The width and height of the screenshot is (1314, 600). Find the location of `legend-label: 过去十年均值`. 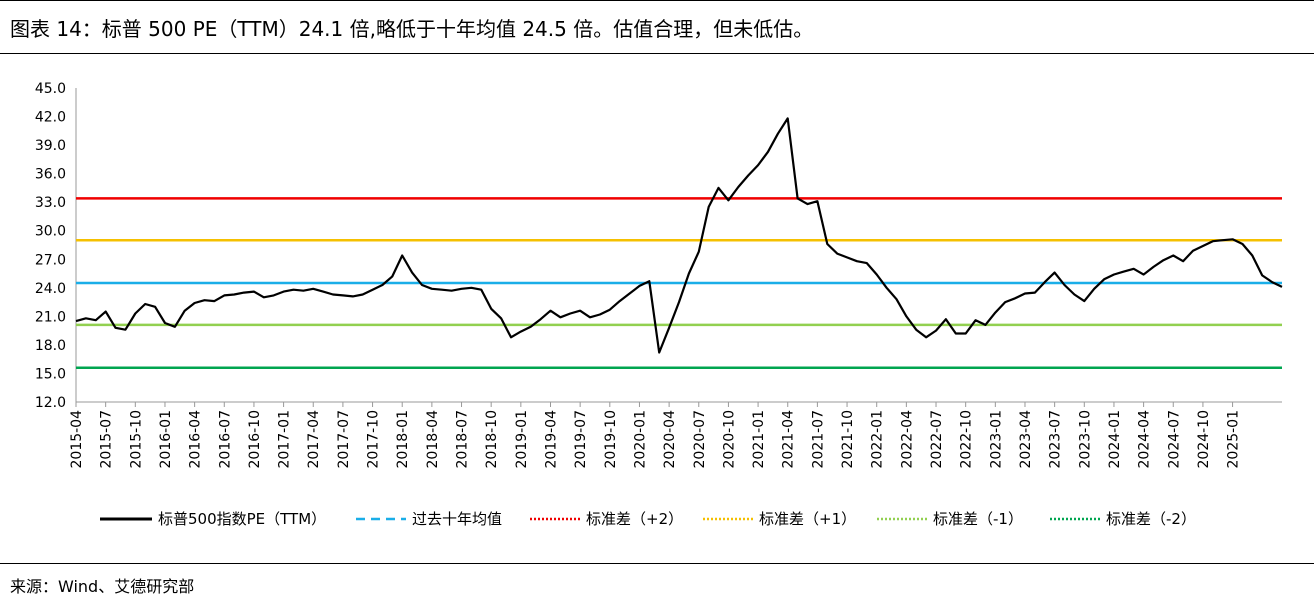

legend-label: 过去十年均值 is located at coordinates (457, 519).